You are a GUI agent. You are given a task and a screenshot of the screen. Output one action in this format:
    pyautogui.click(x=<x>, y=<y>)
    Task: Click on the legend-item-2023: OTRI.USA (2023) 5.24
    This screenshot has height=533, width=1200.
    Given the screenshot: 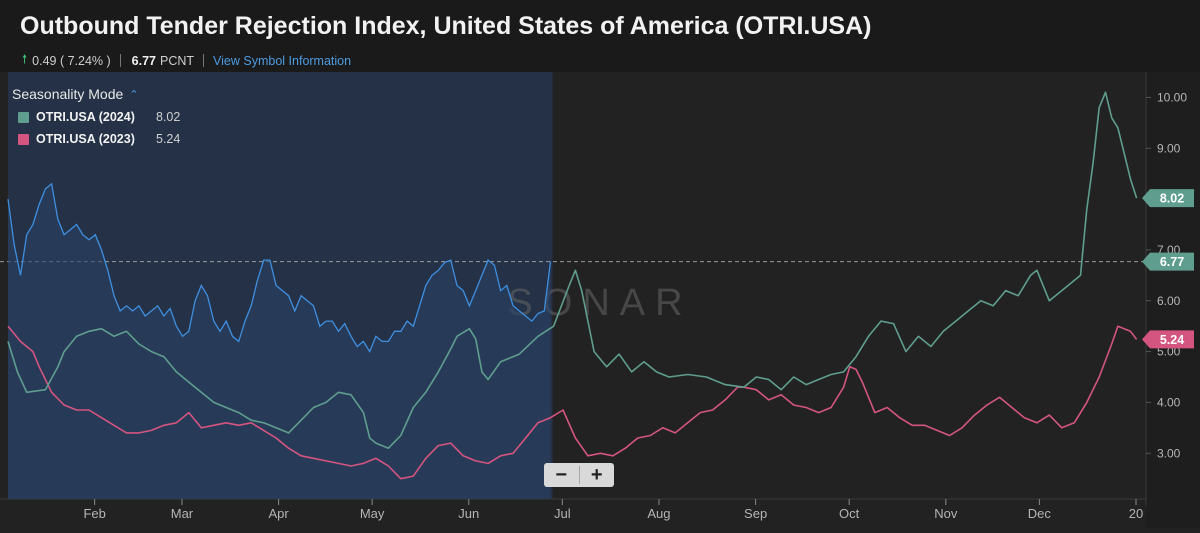 What is the action you would take?
    pyautogui.click(x=96, y=139)
    